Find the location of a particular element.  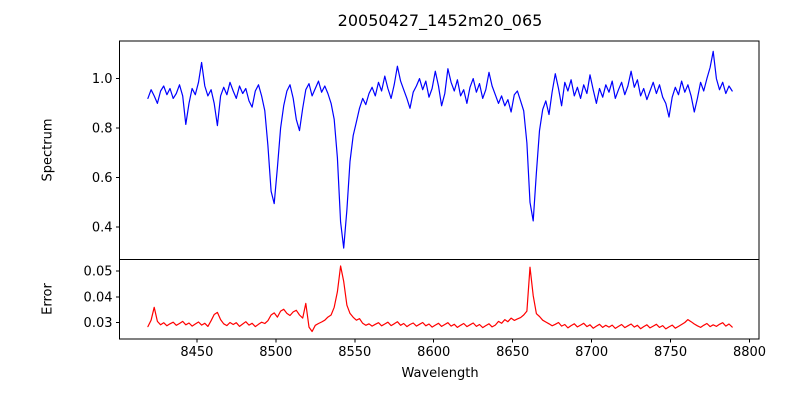

x-tick-label: 8500 is located at coordinates (275, 352).